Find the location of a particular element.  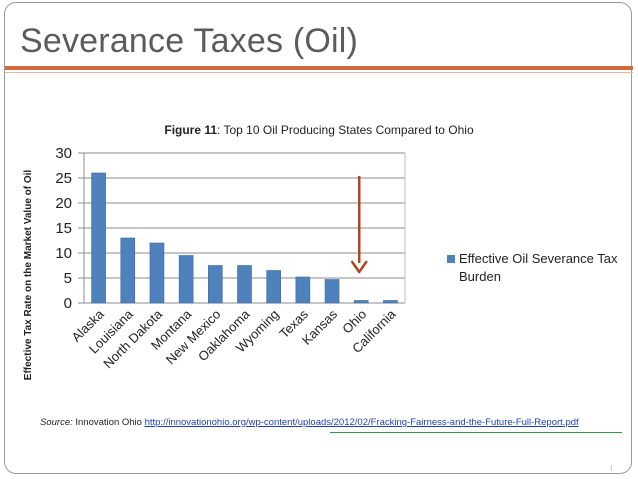

bar-north-dakota is located at coordinates (157, 273).